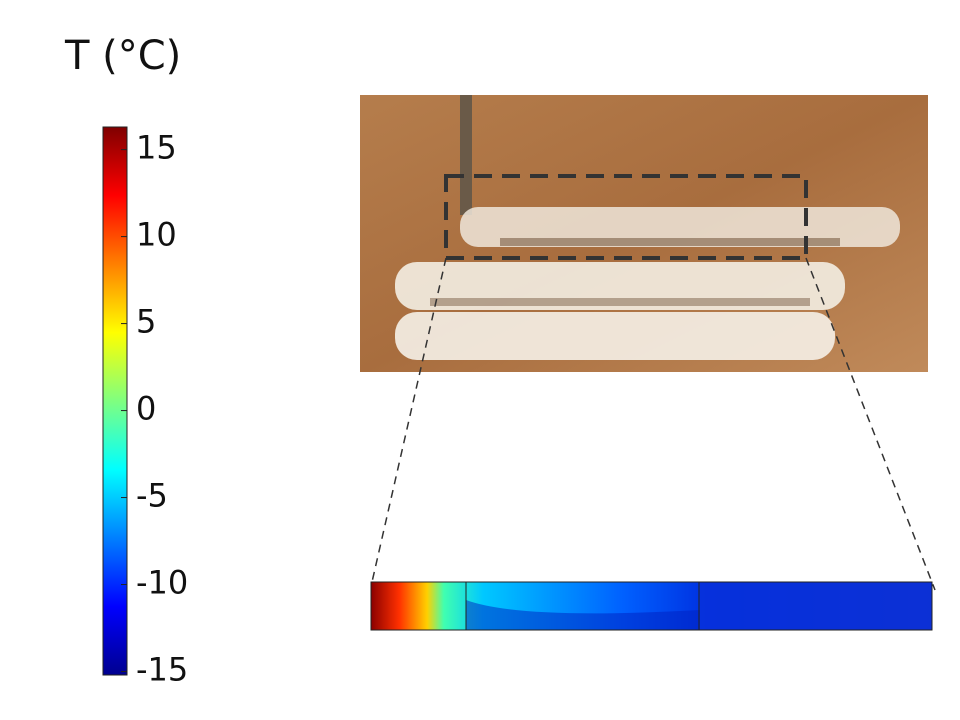  I want to click on colorbar, so click(115, 401).